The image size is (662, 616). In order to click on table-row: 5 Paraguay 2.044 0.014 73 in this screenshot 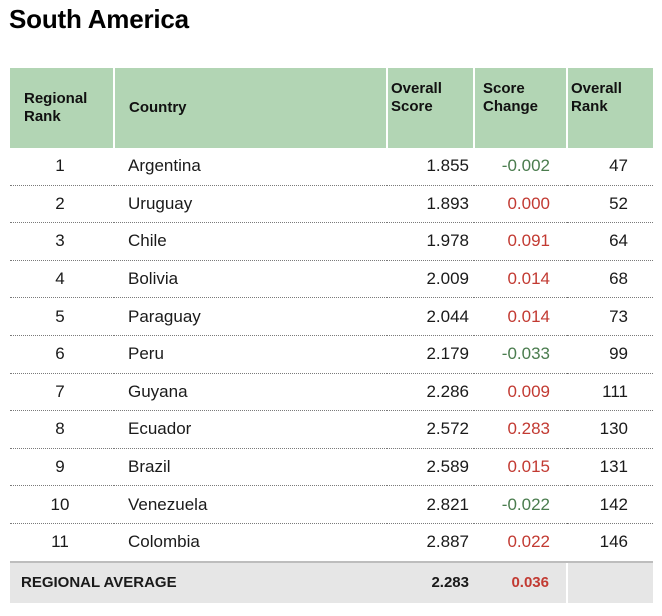, I will do `click(331, 316)`.